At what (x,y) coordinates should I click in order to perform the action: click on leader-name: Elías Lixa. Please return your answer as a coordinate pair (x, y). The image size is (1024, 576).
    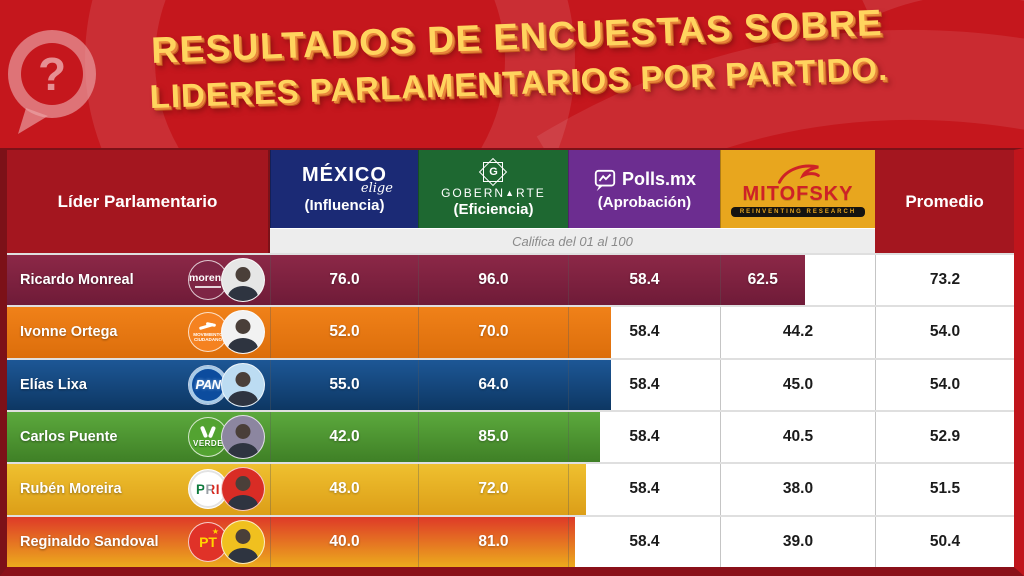
    Looking at the image, I should click on (53, 384).